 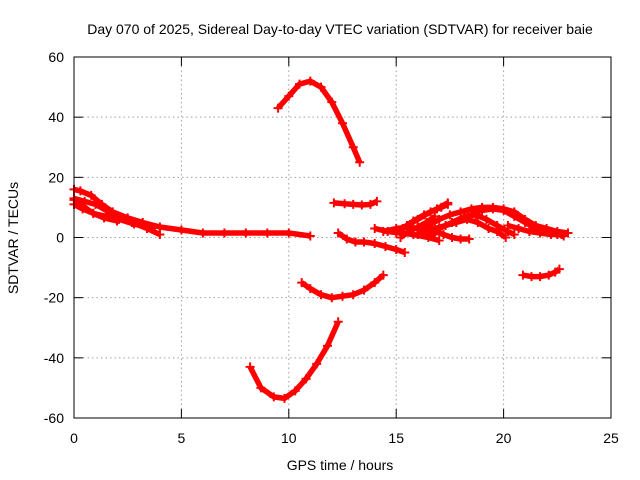 What do you see at coordinates (13, 238) in the screenshot?
I see `y-axis-label: SDTVAR / TECUs` at bounding box center [13, 238].